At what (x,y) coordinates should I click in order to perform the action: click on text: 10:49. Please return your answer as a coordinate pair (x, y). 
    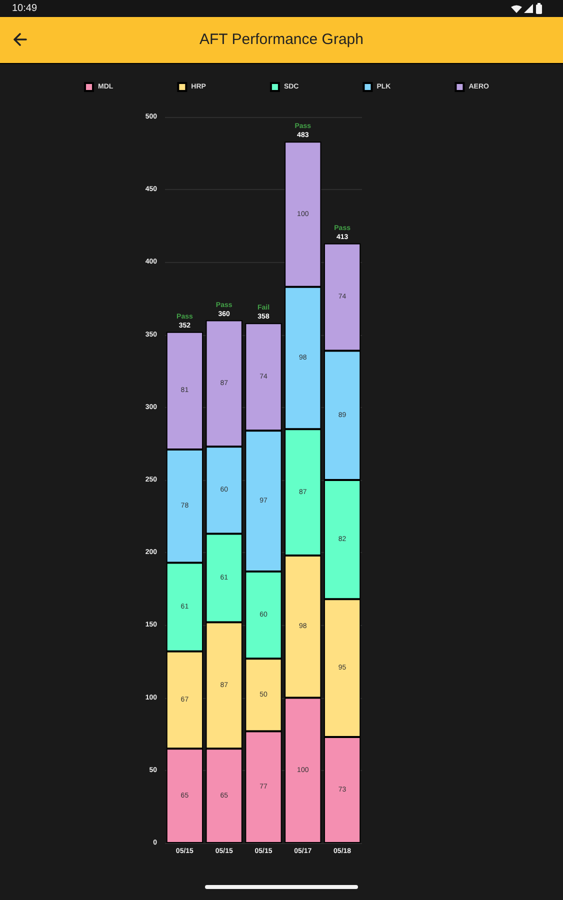
    Looking at the image, I should click on (25, 8).